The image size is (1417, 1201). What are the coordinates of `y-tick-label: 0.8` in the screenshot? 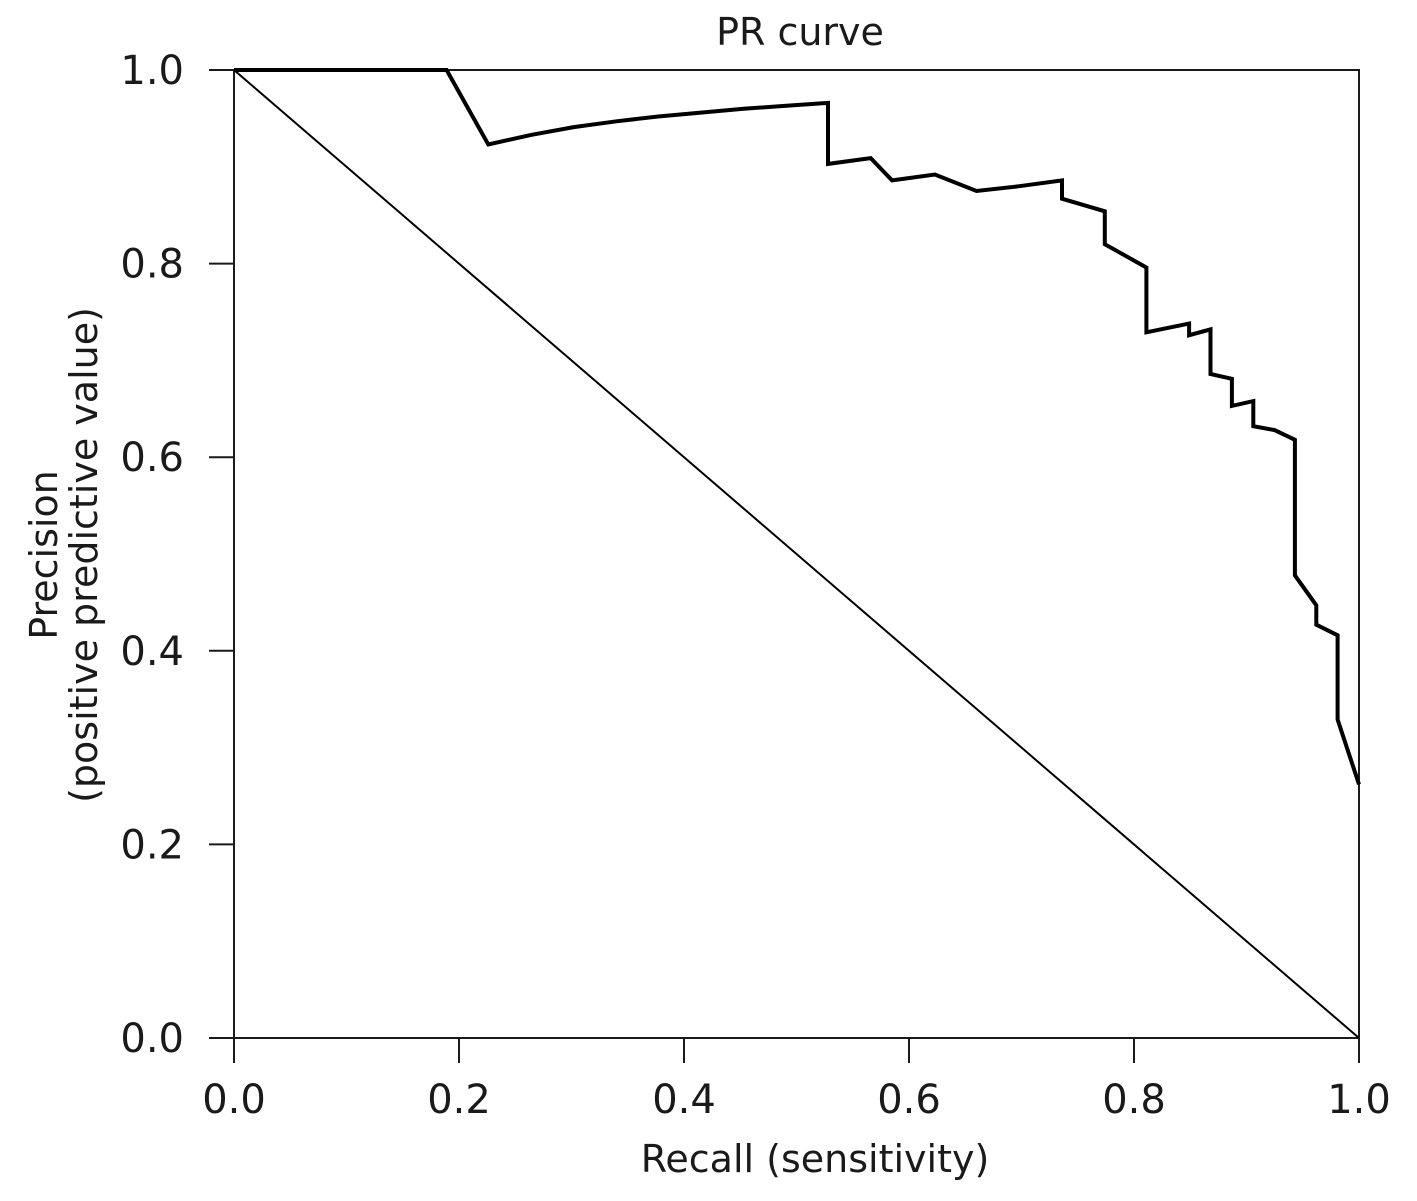 It's located at (152, 265).